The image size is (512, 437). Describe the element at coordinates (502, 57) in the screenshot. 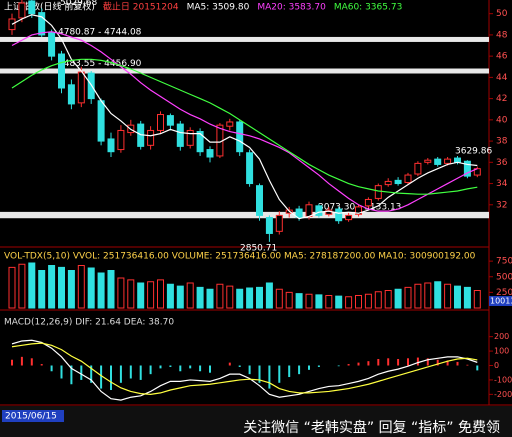

I see `y-tick-label: 46` at that location.